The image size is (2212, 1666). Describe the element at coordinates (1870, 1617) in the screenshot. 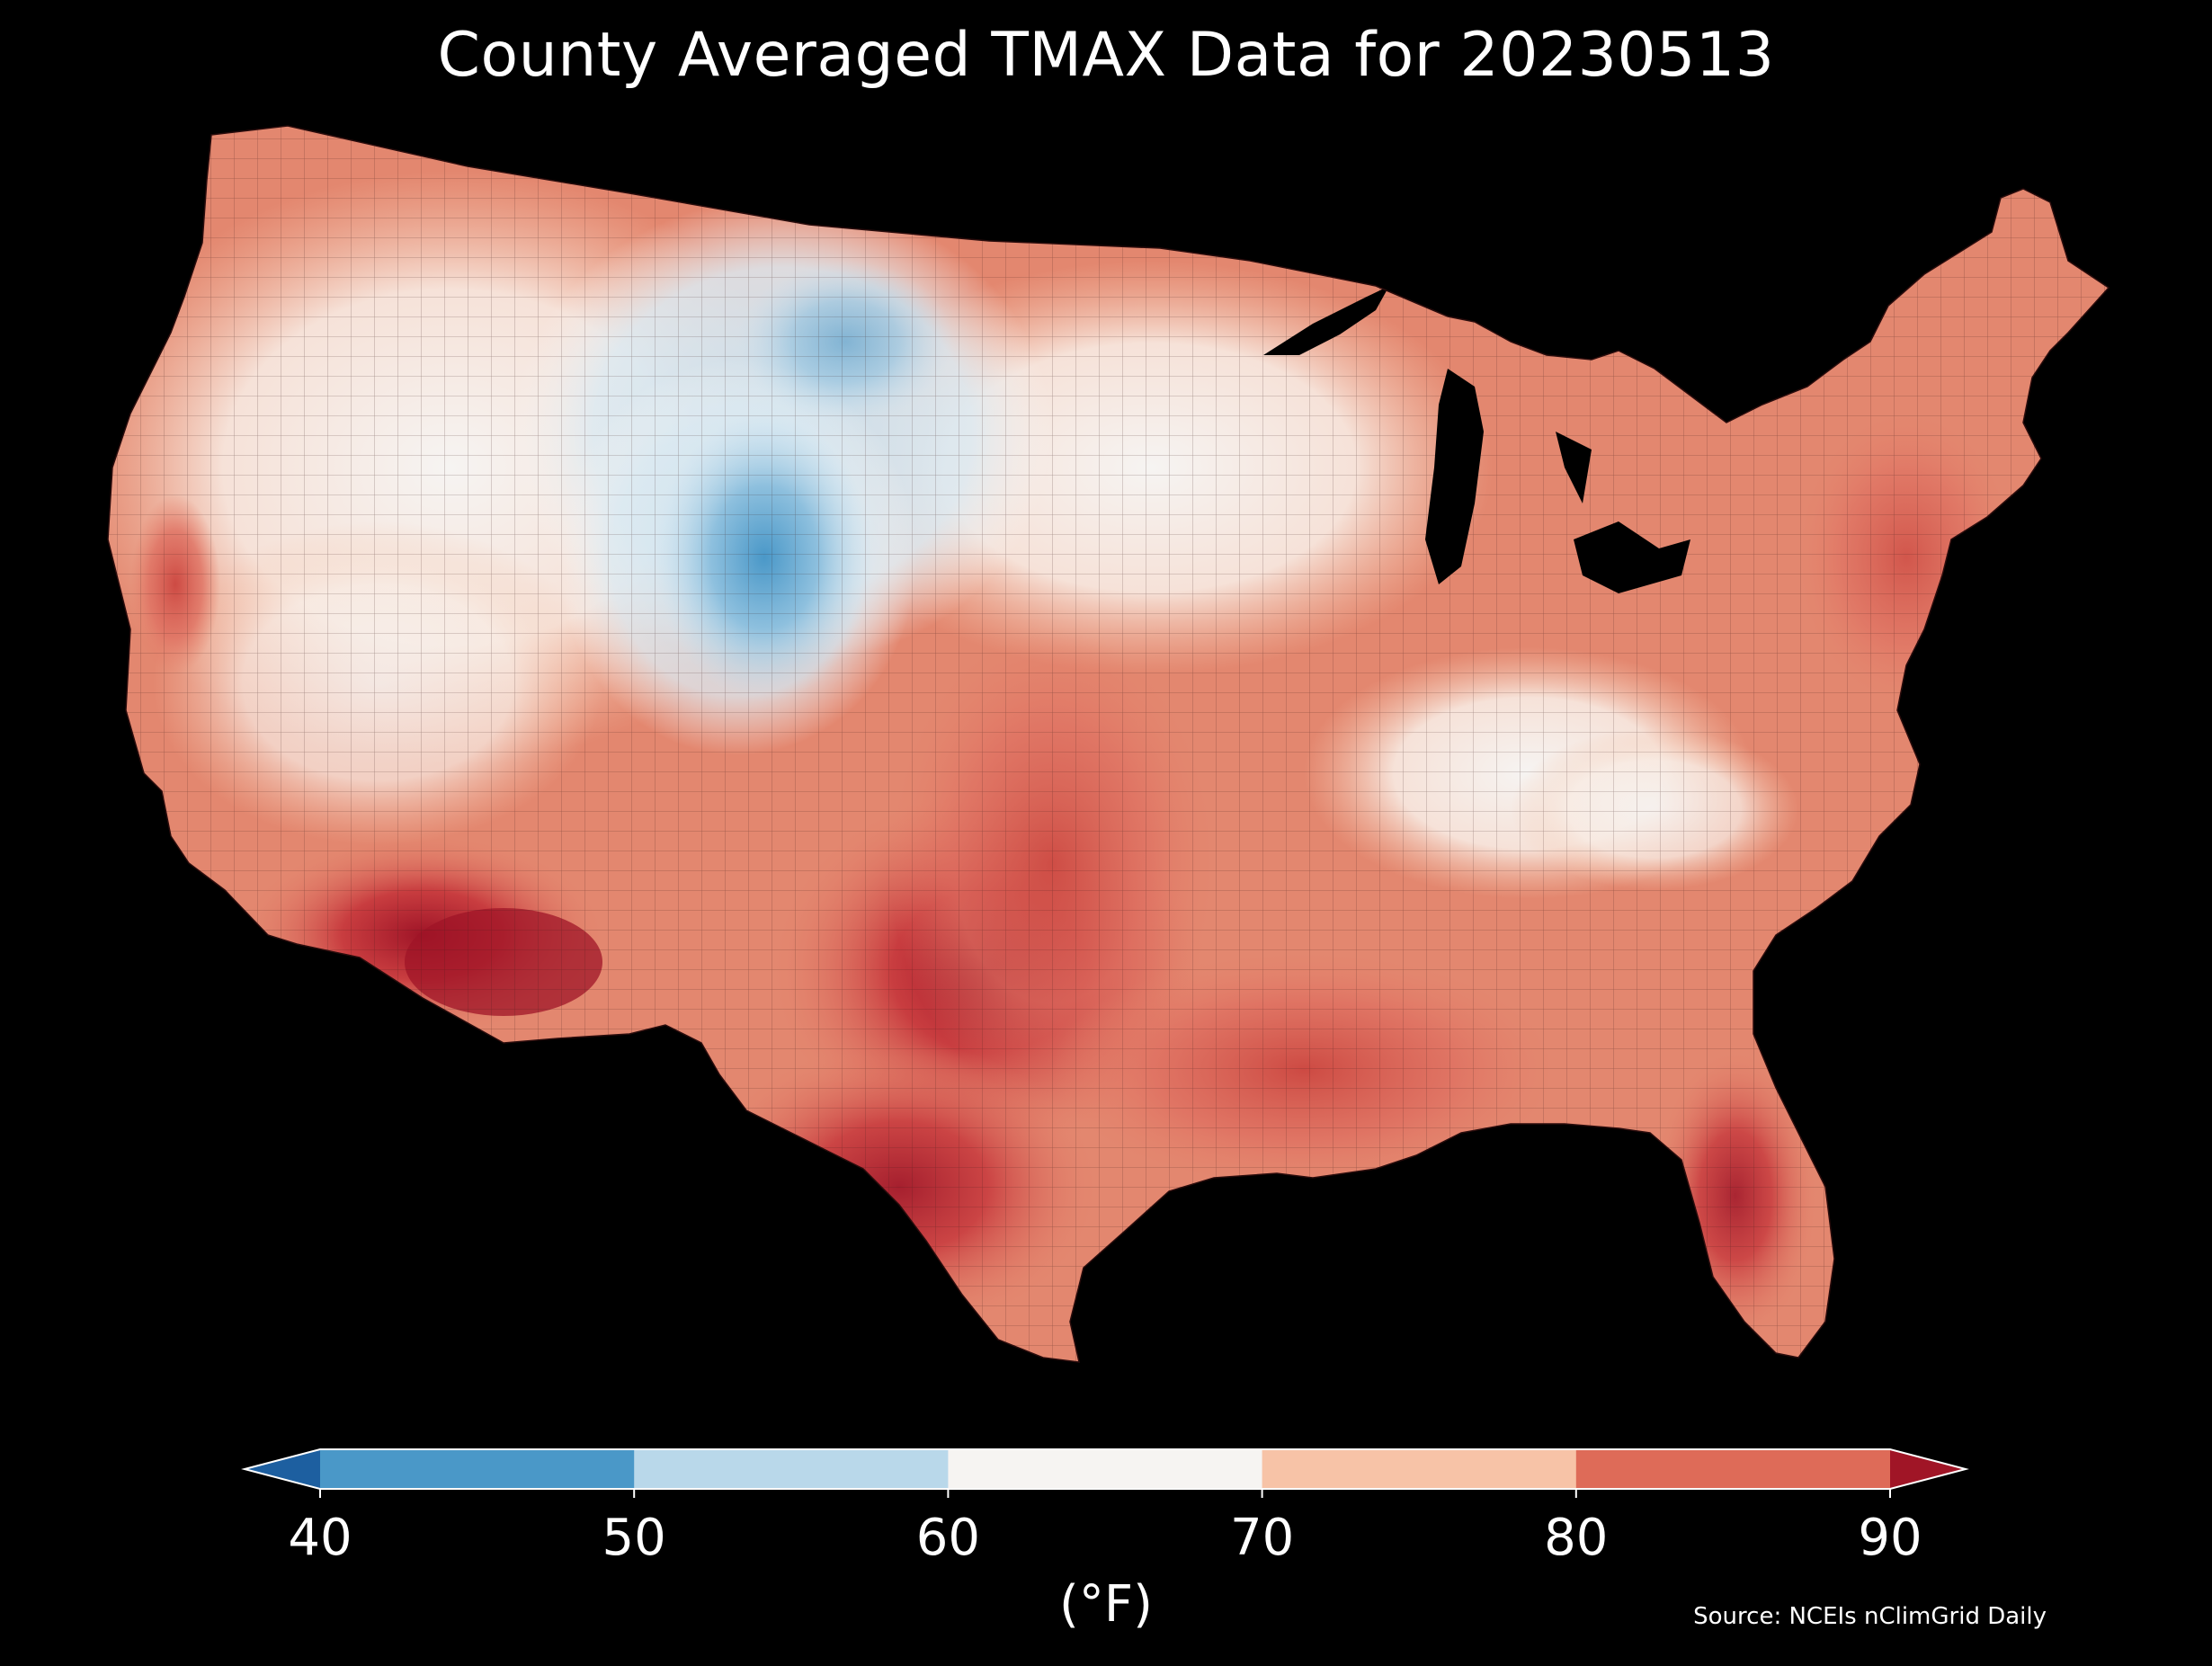

I see `source-credit: Source: NCEIs nClimGrid Daily` at that location.